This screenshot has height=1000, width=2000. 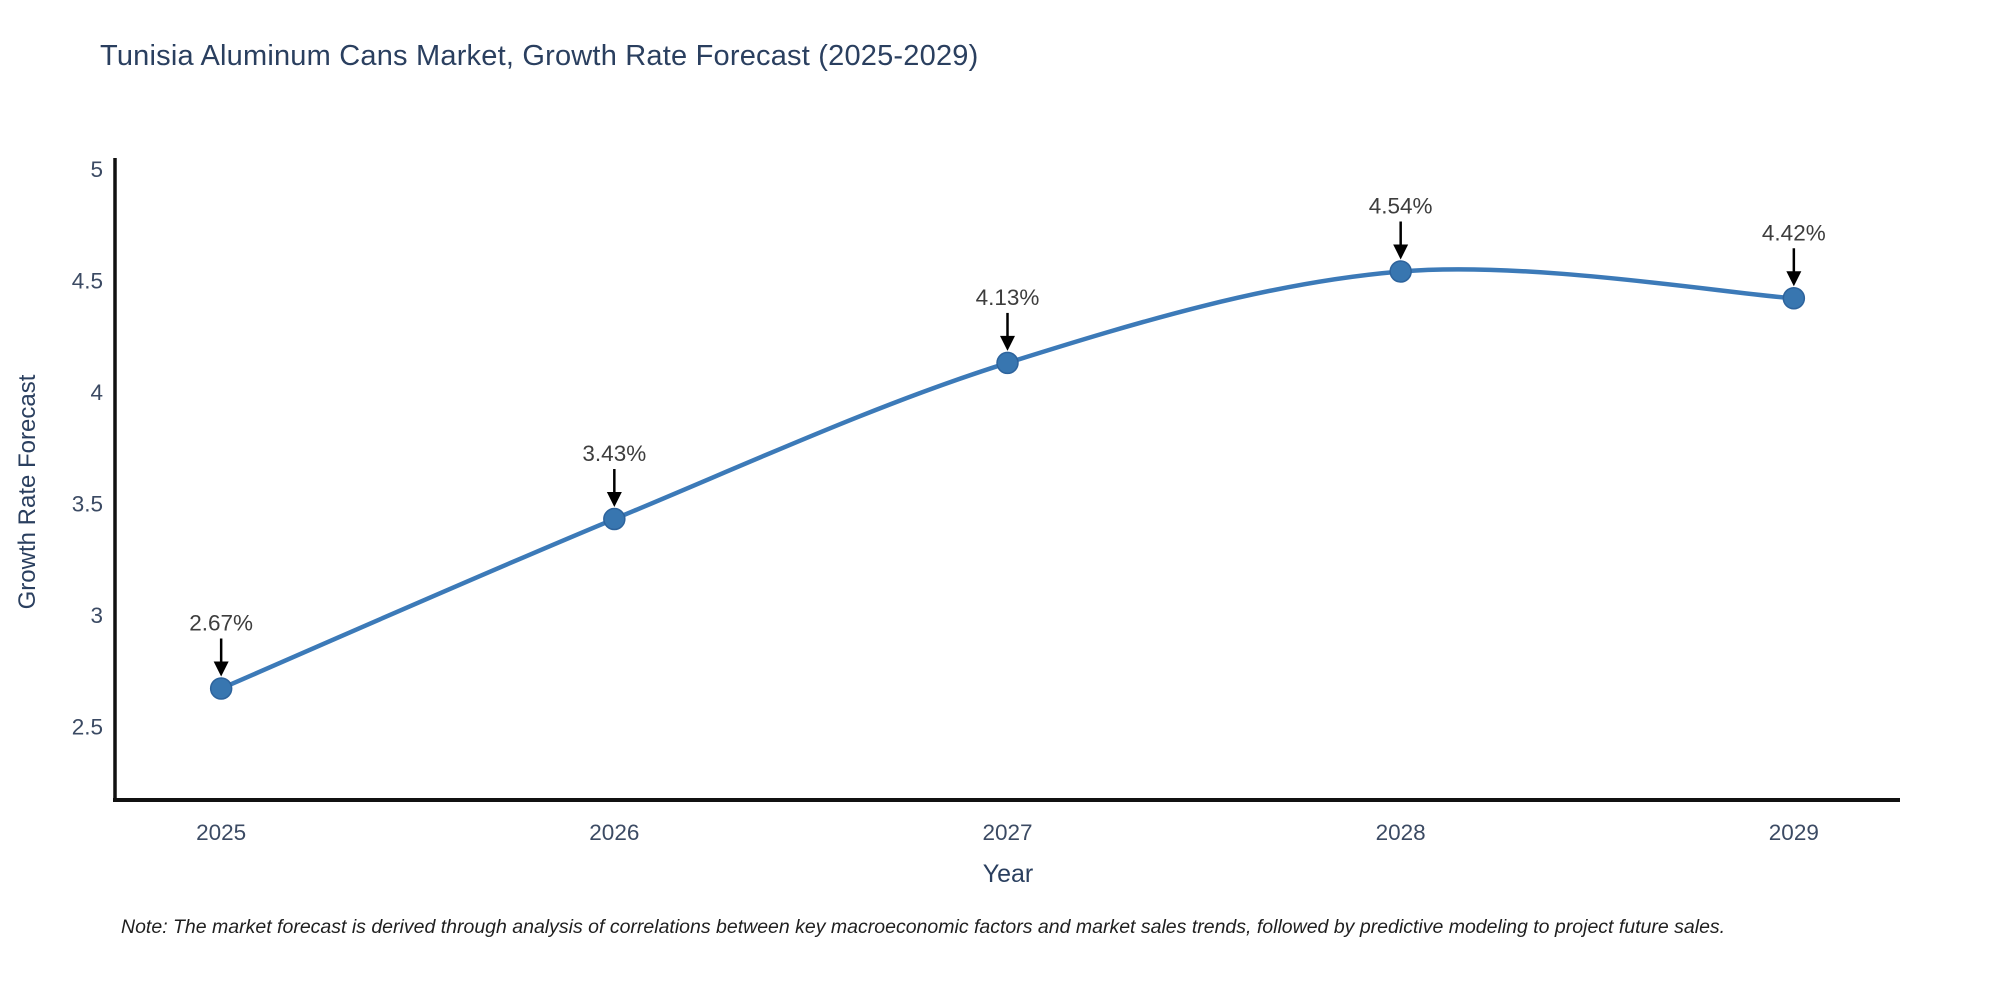 I want to click on x-tick-label: 2025, so click(x=221, y=832).